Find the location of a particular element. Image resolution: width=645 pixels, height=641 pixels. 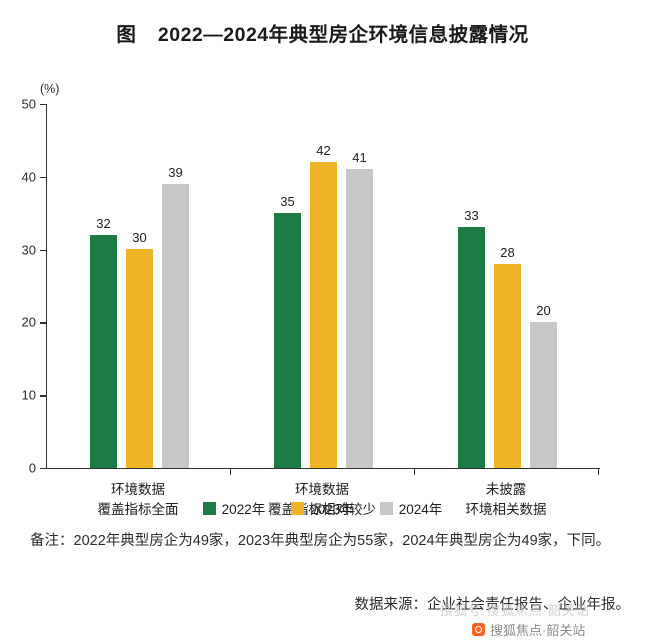

bar-group-3: 33 28 20 is located at coordinates (507, 338).